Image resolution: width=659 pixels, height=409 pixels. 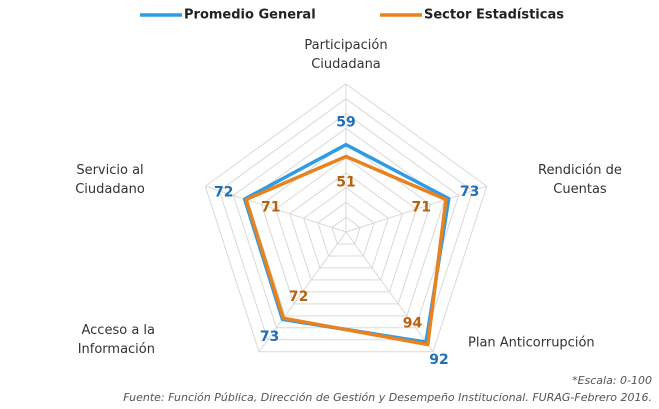 I want to click on legend-label: Promedio General, so click(x=250, y=15).